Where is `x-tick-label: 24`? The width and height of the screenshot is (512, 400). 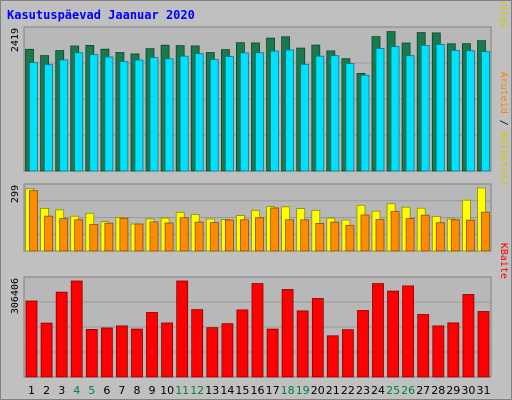
x-tick-label: 24 is located at coordinates (378, 390).